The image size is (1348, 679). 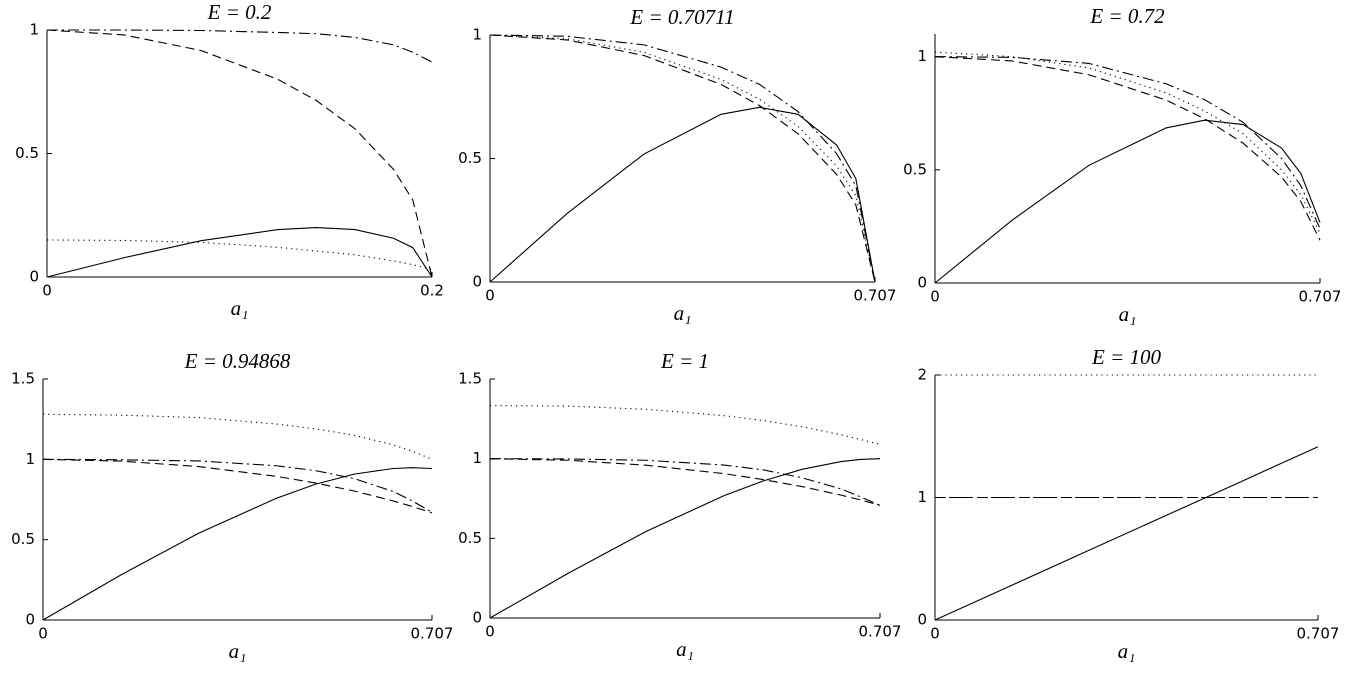 What do you see at coordinates (681, 17) in the screenshot?
I see `title: E = 0.70711` at bounding box center [681, 17].